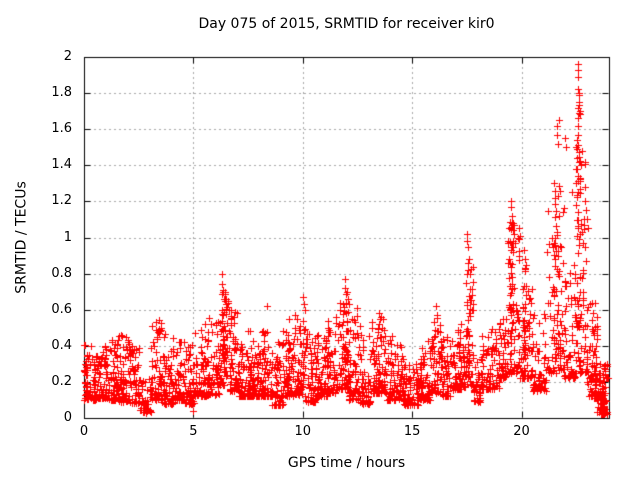 Image resolution: width=640 pixels, height=480 pixels. What do you see at coordinates (61, 93) in the screenshot?
I see `y-tick-label: 1.8` at bounding box center [61, 93].